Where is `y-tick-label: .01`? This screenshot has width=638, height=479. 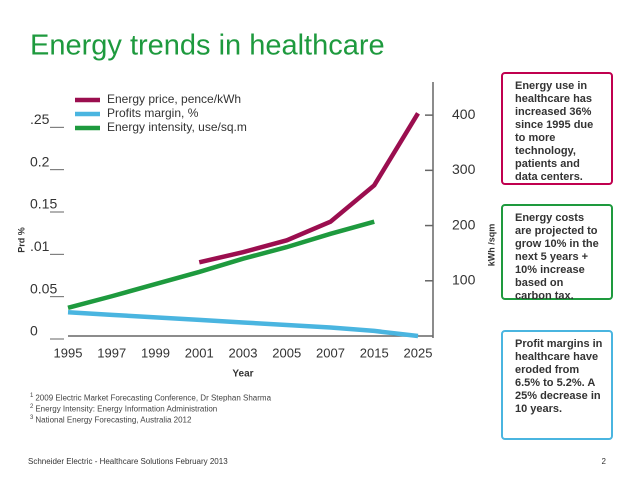
y-tick-label: .01 is located at coordinates (40, 246).